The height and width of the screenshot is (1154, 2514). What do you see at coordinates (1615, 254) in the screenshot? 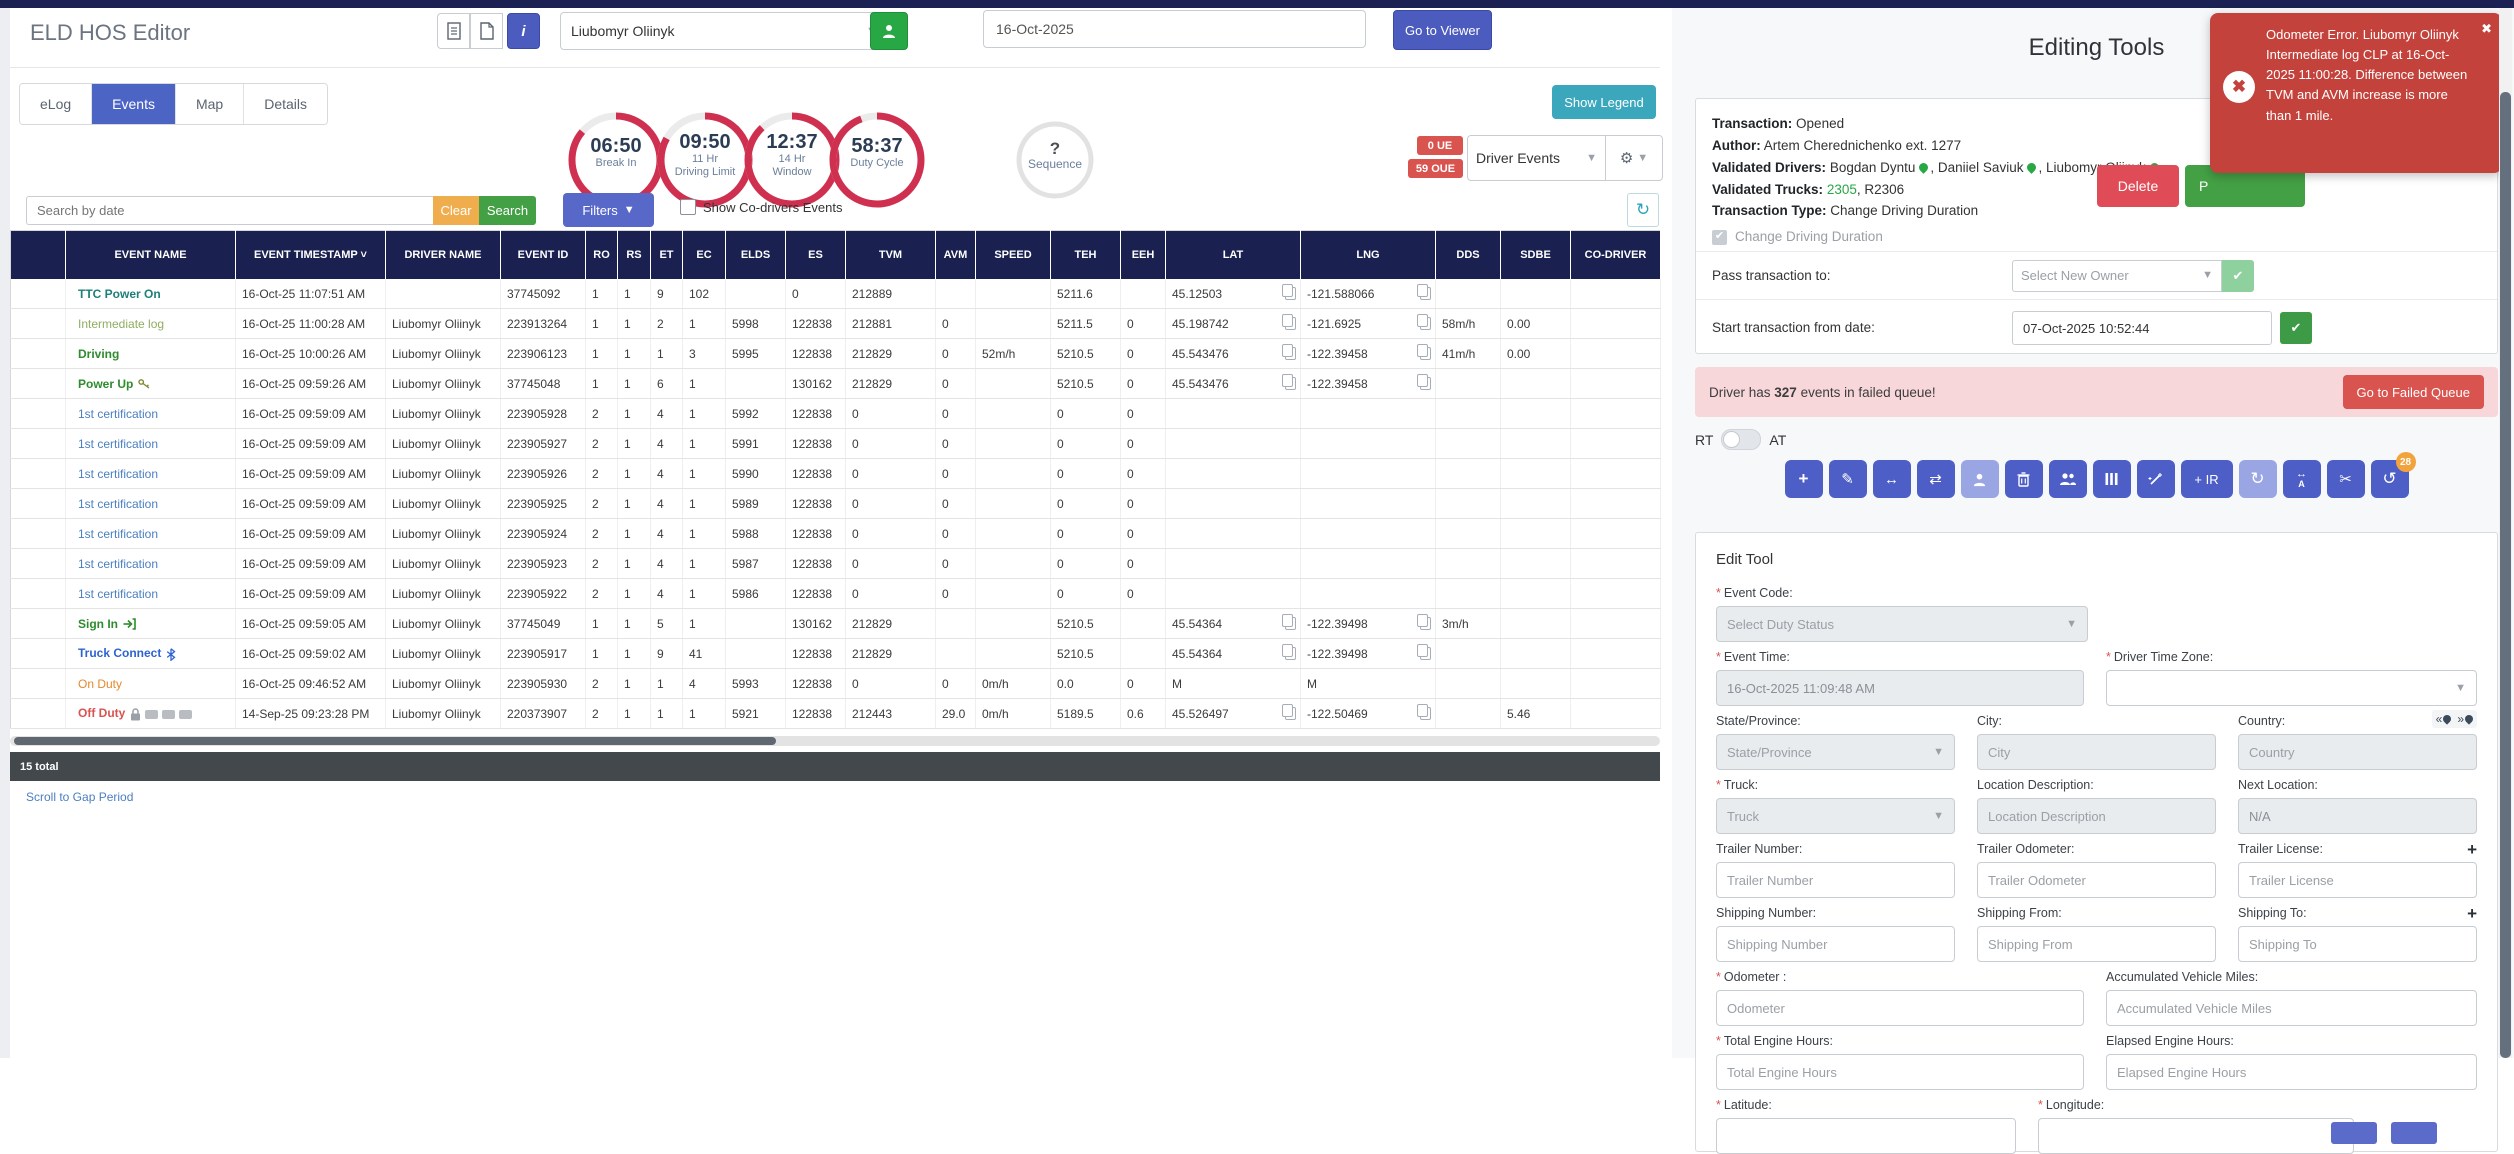
I see `column-header: CO-DRIVER` at bounding box center [1615, 254].